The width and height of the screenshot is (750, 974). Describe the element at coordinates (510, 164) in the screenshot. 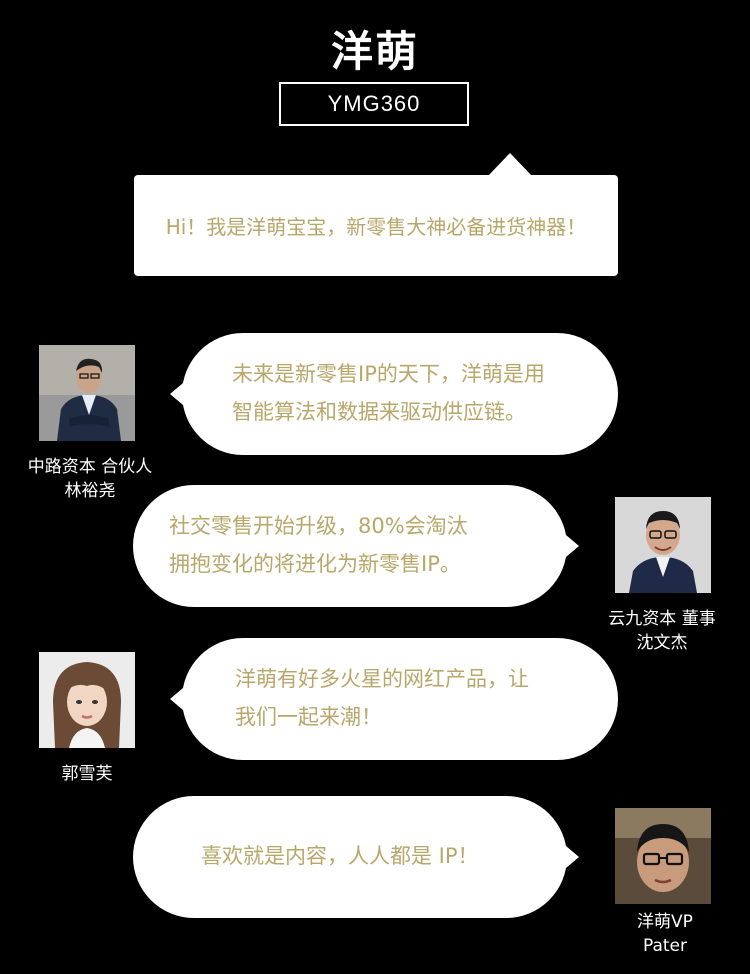

I see `intro-pointer` at that location.